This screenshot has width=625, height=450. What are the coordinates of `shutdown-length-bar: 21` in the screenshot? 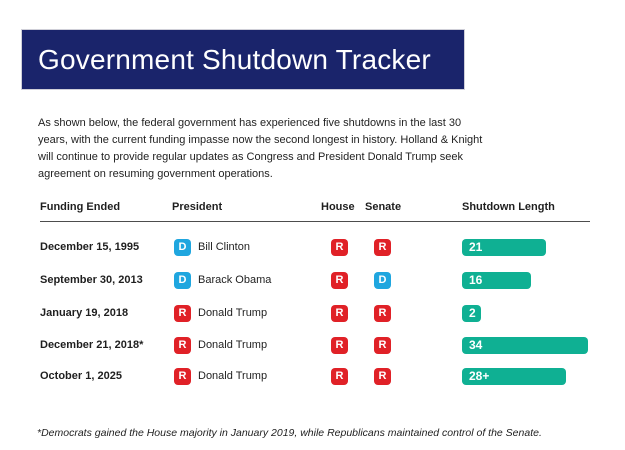 It's located at (504, 247).